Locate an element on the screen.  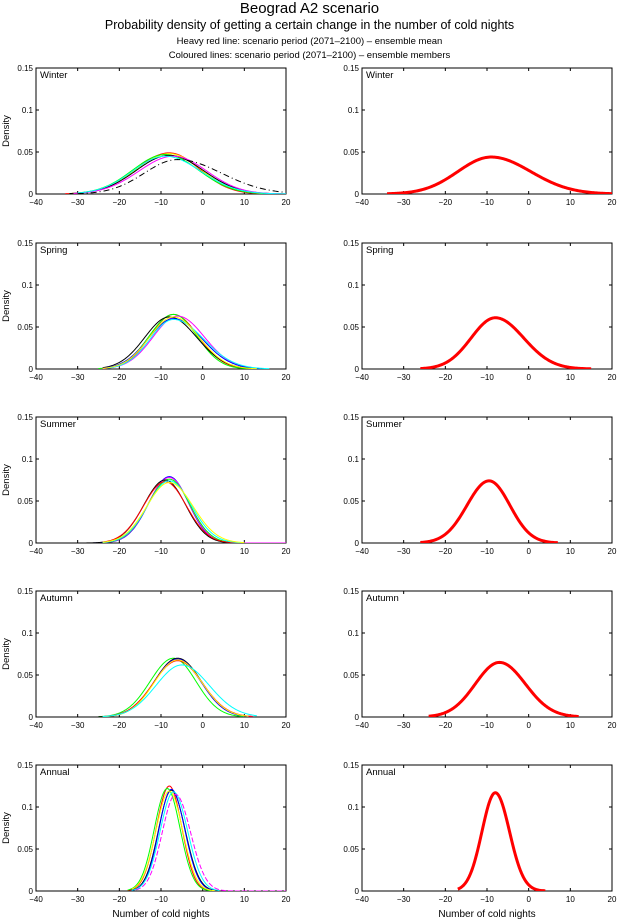
panel-label: Autumn is located at coordinates (56, 598).